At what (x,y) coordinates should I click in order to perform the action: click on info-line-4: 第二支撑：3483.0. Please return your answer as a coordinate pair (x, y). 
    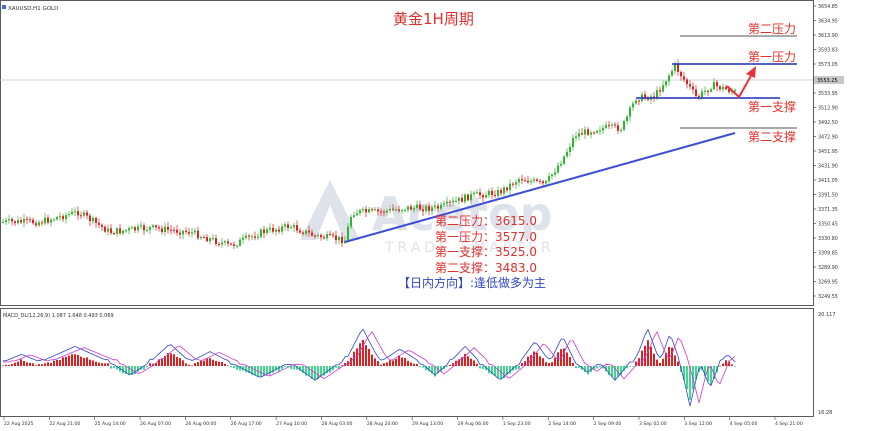
    Looking at the image, I should click on (486, 267).